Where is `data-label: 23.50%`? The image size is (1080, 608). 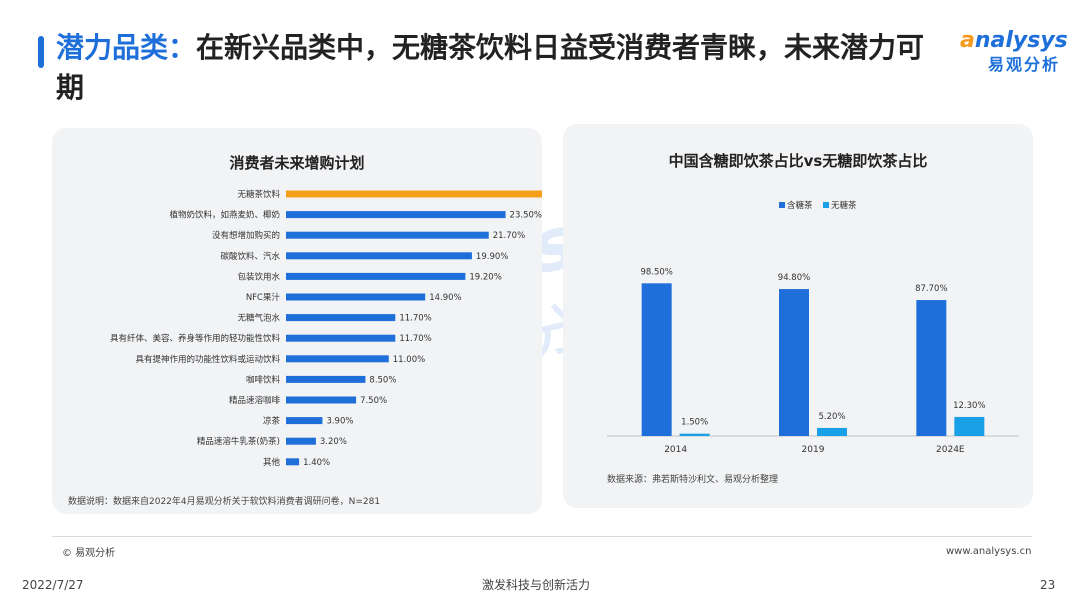 data-label: 23.50% is located at coordinates (526, 216).